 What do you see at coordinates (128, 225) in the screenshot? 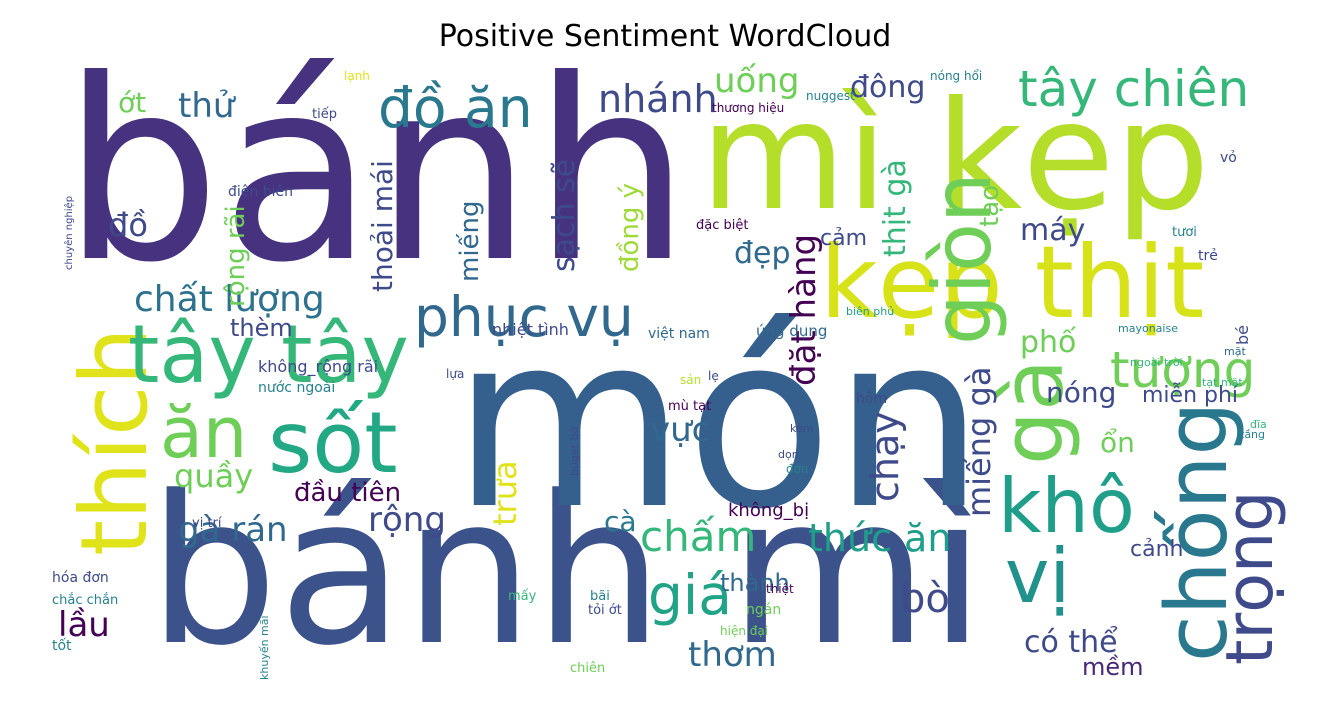
I see `word: đồ` at bounding box center [128, 225].